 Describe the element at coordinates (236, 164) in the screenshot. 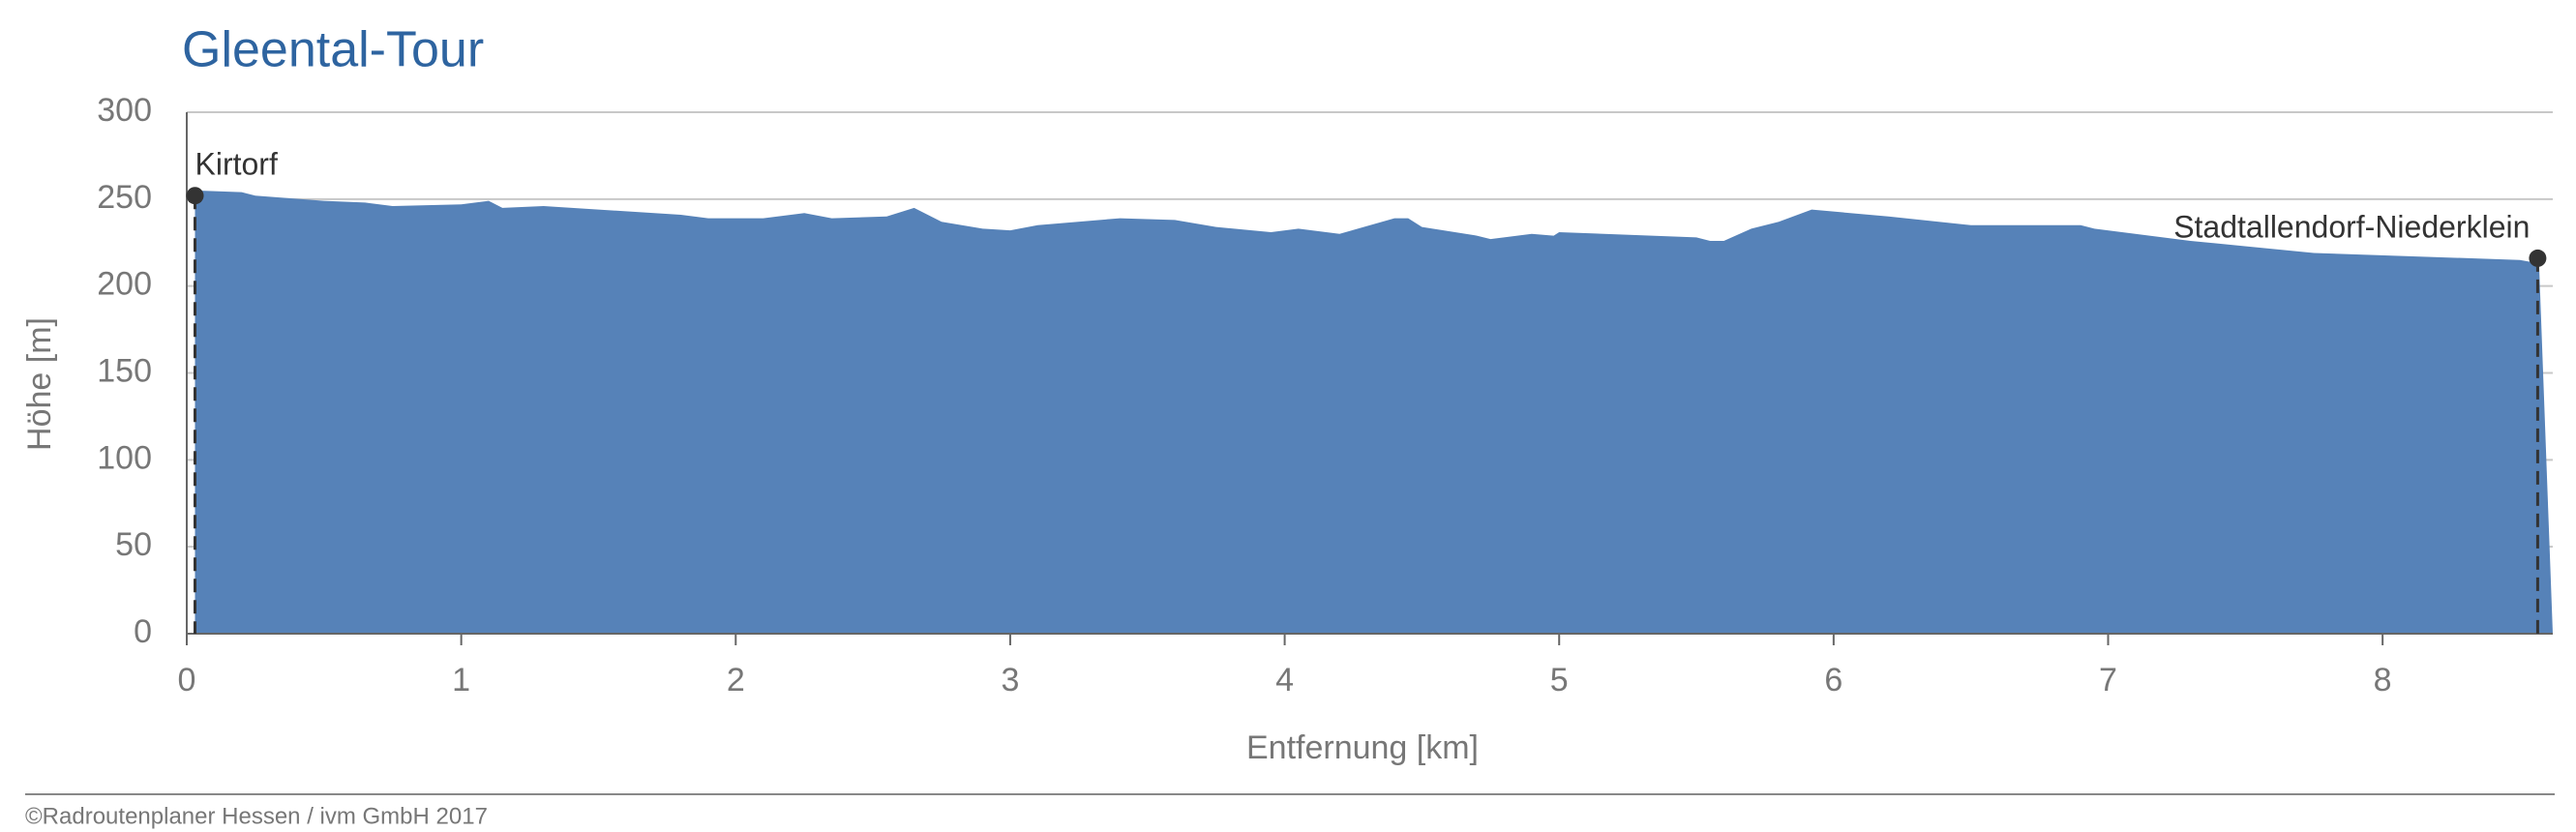

I see `annotation-label: Kirtorf` at that location.